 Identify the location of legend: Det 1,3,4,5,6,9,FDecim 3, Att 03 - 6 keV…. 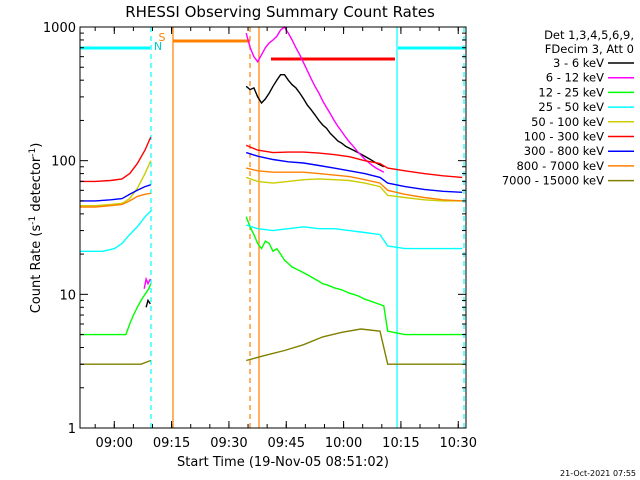
(568, 108).